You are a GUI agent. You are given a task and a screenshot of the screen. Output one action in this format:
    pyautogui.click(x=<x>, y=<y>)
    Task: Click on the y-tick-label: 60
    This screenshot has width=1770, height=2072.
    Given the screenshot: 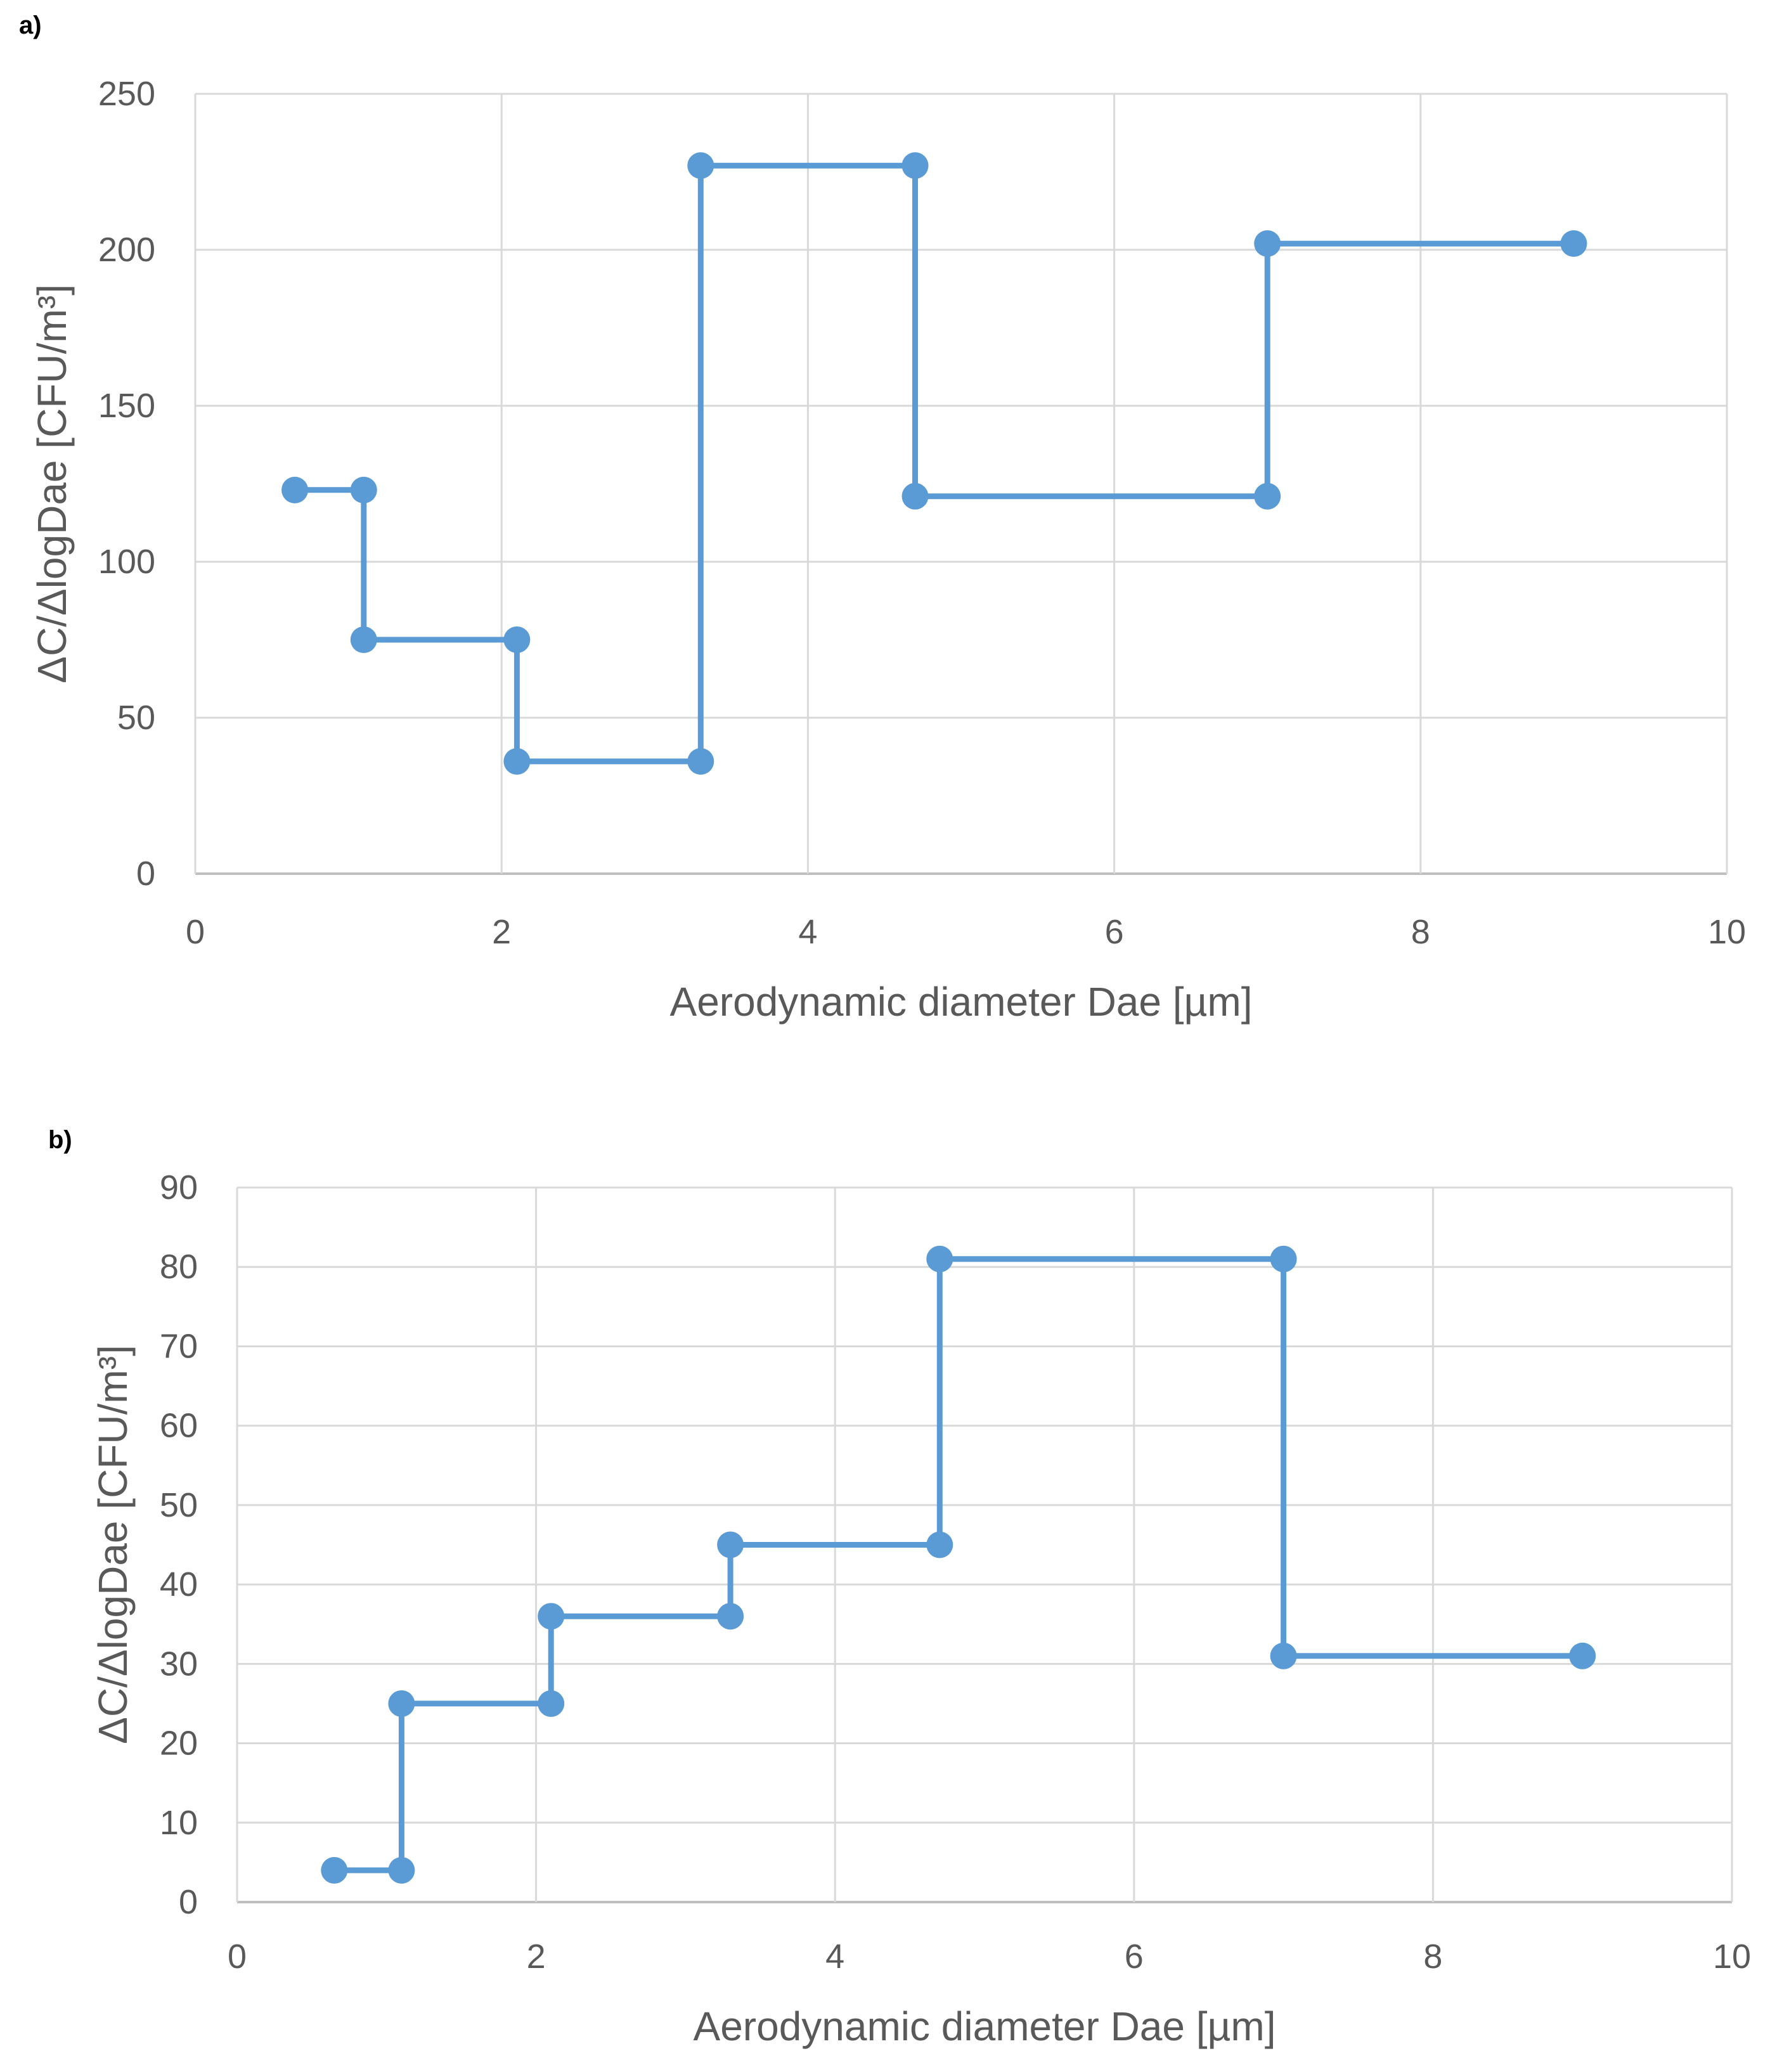 What is the action you would take?
    pyautogui.click(x=179, y=1426)
    